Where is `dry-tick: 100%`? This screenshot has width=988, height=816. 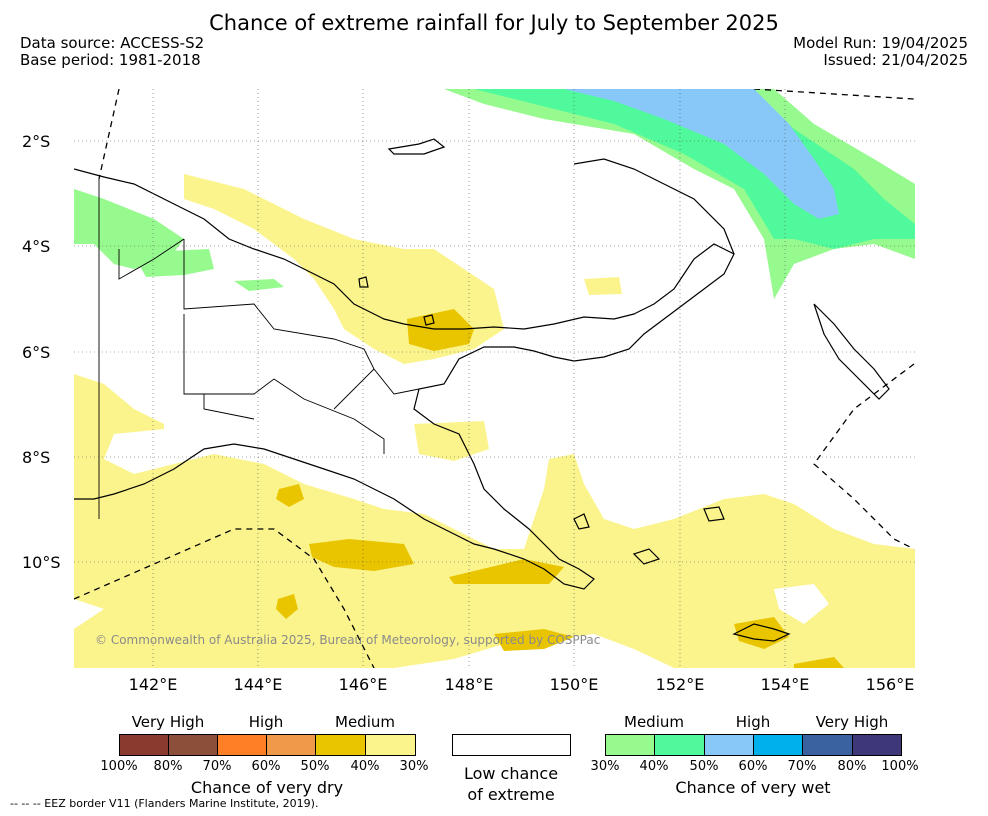 dry-tick: 100% is located at coordinates (119, 766).